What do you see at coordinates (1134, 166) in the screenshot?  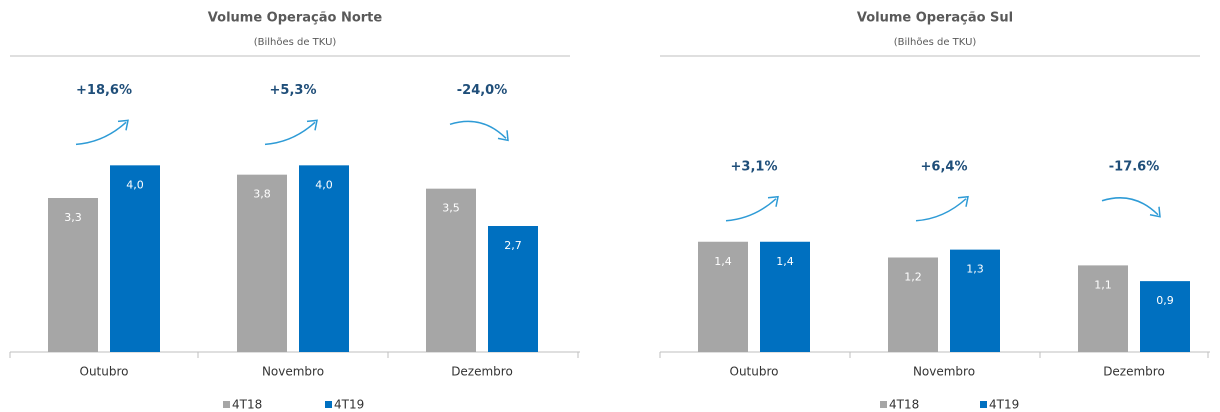 I see `change-label: -17.6%` at bounding box center [1134, 166].